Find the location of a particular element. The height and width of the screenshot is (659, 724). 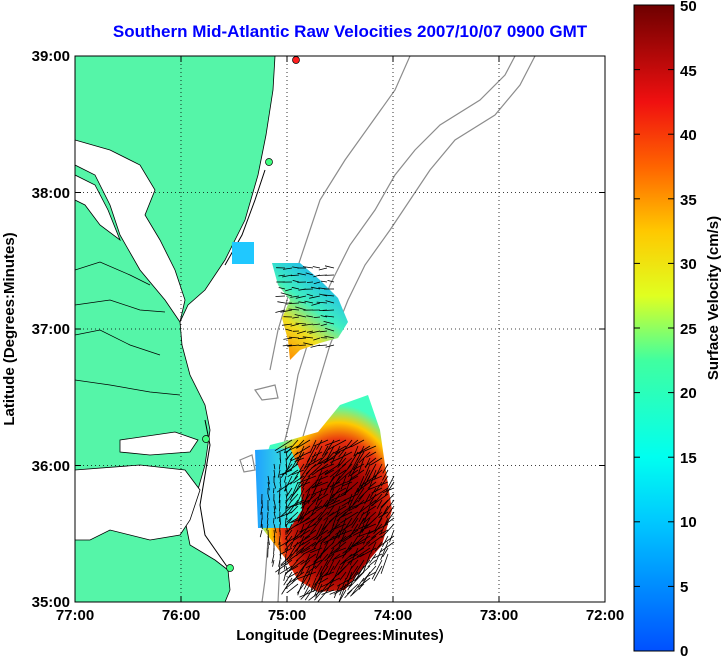

colorbar-tick-label: 35 is located at coordinates (688, 200).